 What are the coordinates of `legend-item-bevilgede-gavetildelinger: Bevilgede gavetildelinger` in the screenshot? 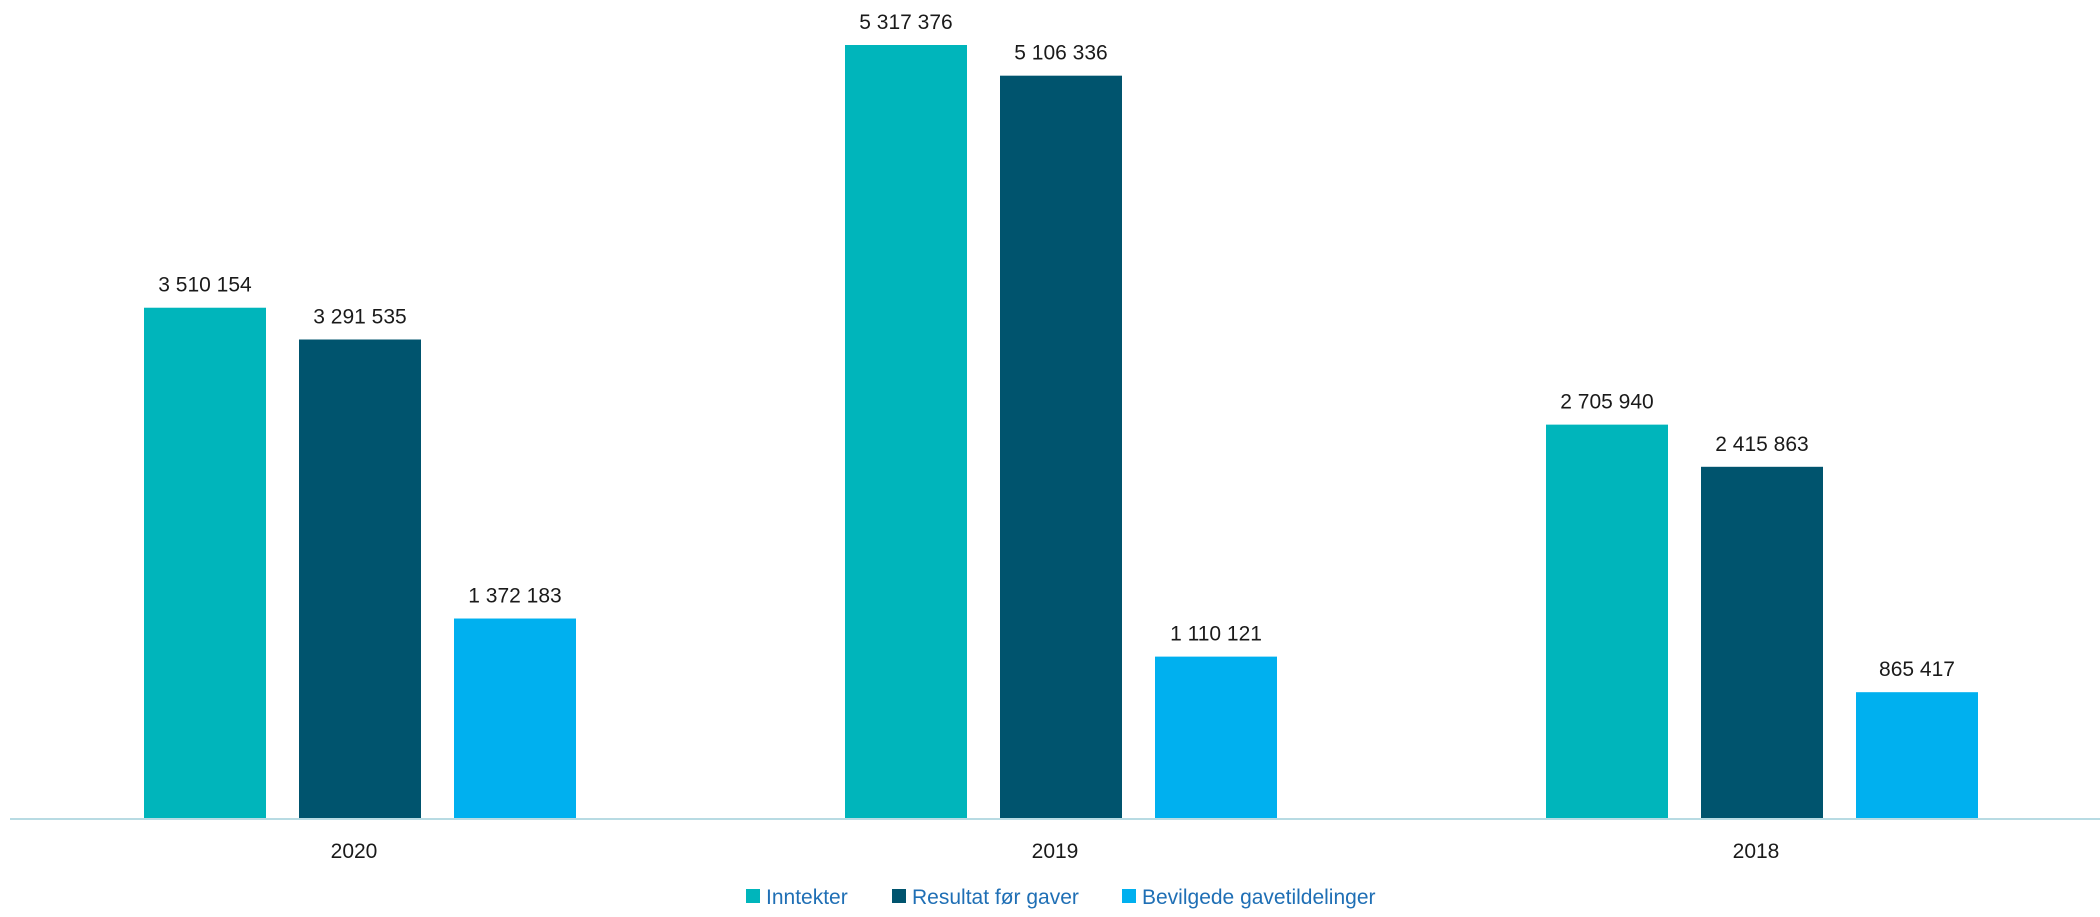 It's located at (1249, 897).